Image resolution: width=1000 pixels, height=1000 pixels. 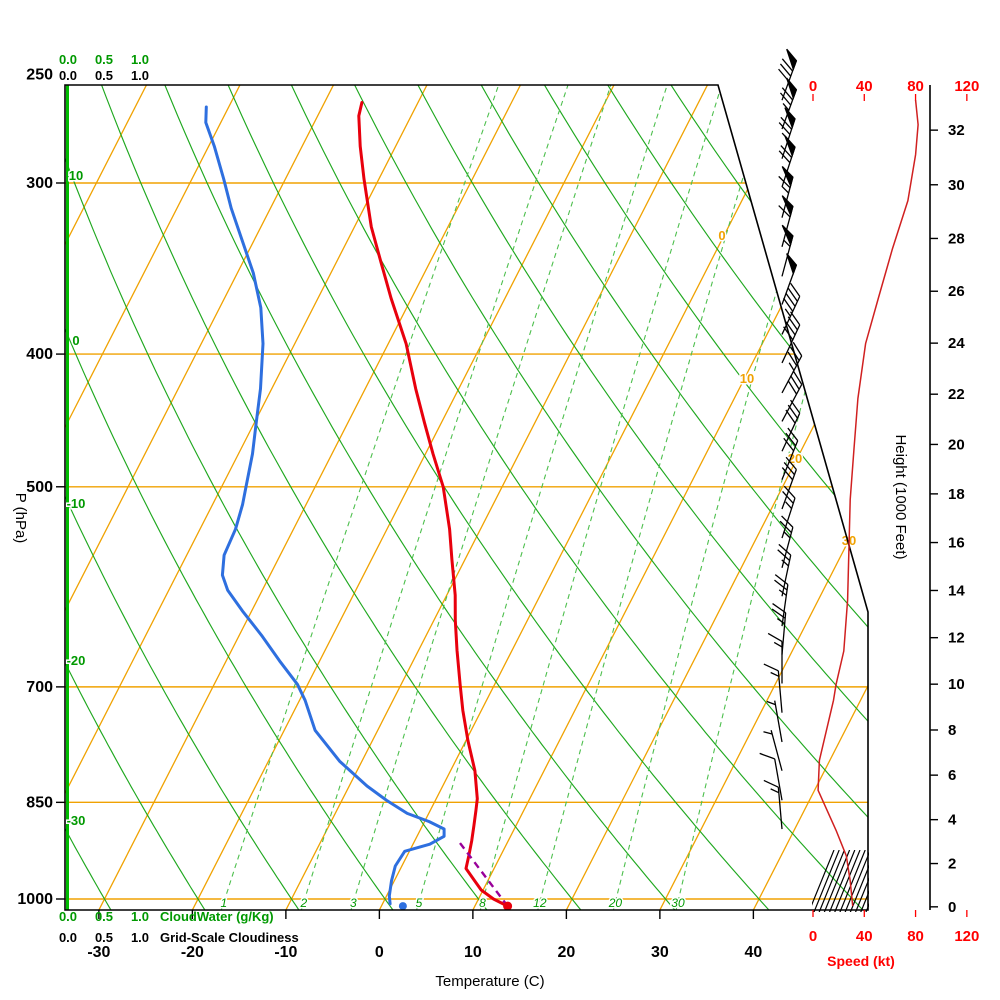 What do you see at coordinates (402, 906) in the screenshot?
I see `surface-dewpoint-dot` at bounding box center [402, 906].